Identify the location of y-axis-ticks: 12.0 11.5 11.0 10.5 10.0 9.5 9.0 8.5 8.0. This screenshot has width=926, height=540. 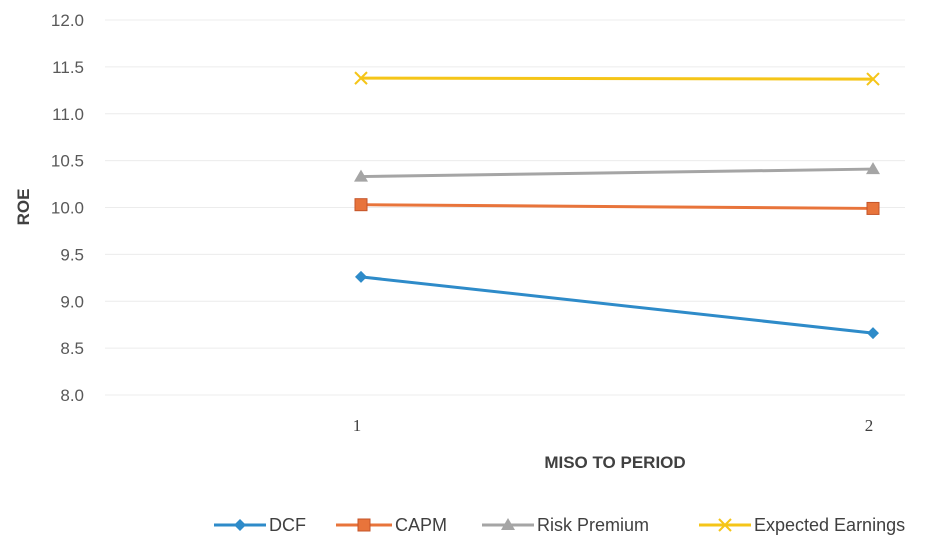
(67, 208).